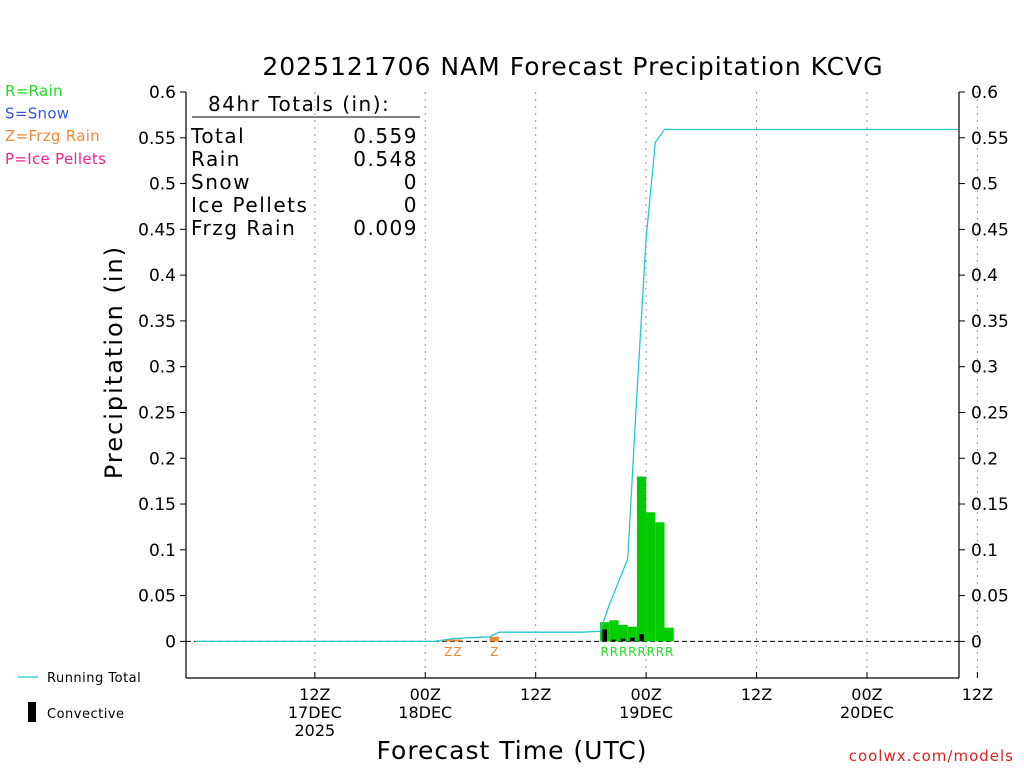 The width and height of the screenshot is (1024, 768). I want to click on y-tick-label-right: 0.45, so click(990, 230).